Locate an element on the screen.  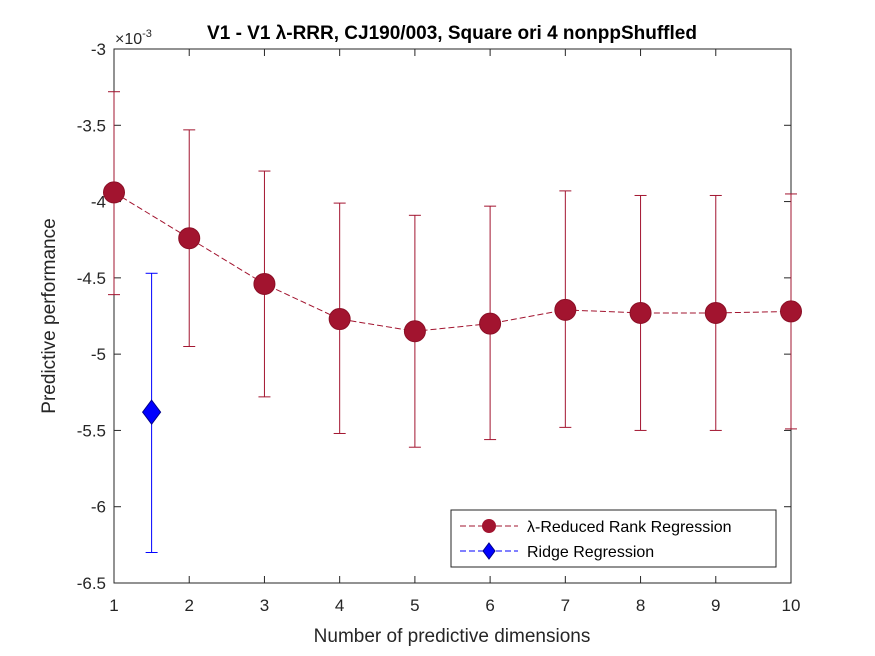
x-tick-label: 6 is located at coordinates (489, 605).